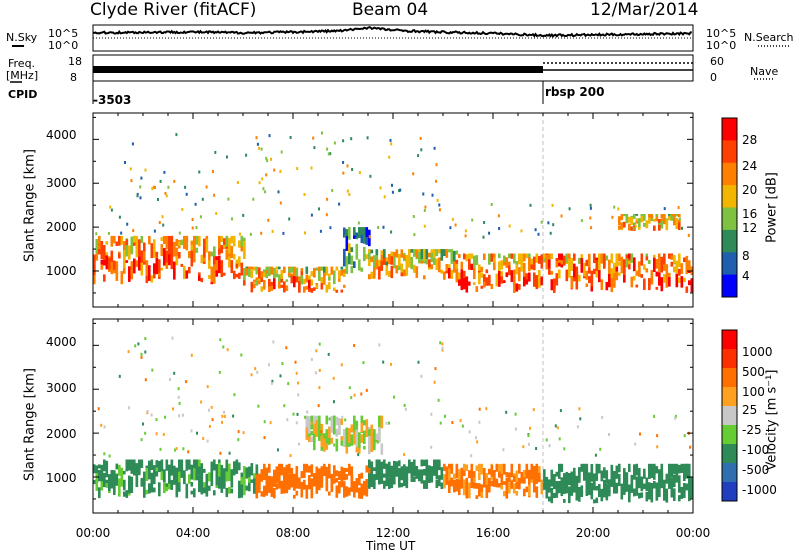  What do you see at coordinates (750, 410) in the screenshot?
I see `velocity-cb-tick-25: 25` at bounding box center [750, 410].